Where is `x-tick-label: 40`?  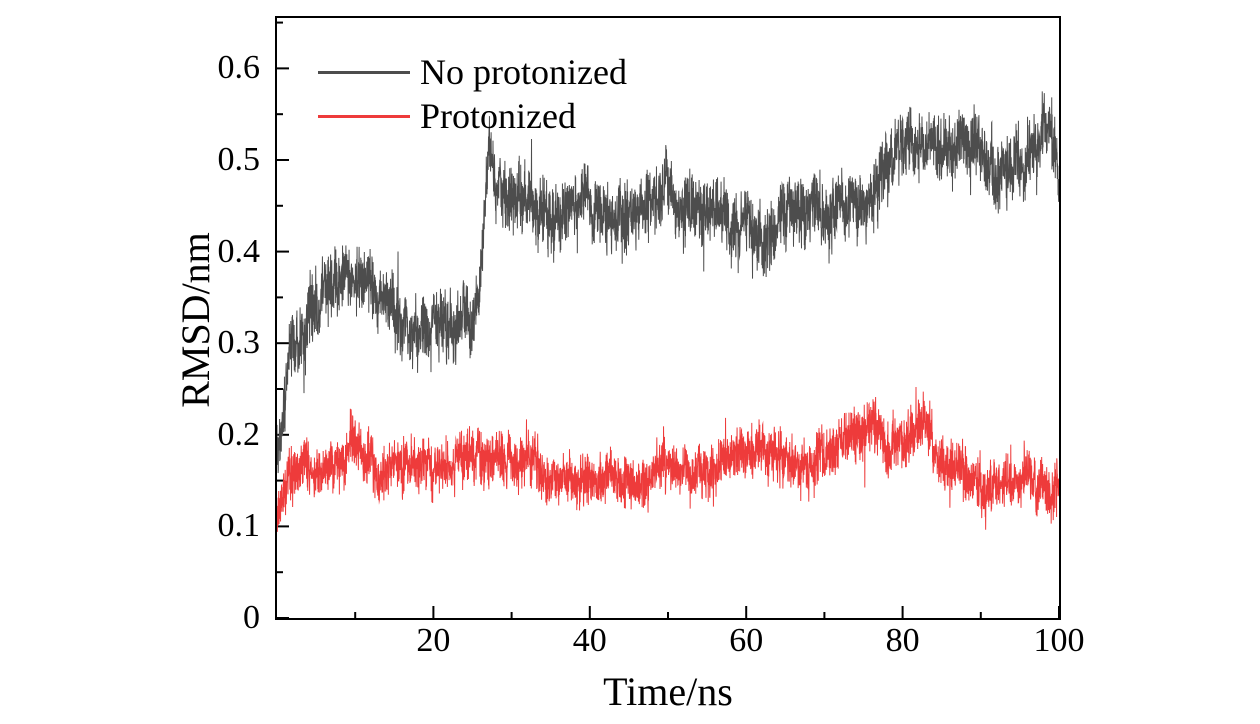
x-tick-label: 40 is located at coordinates (589, 640).